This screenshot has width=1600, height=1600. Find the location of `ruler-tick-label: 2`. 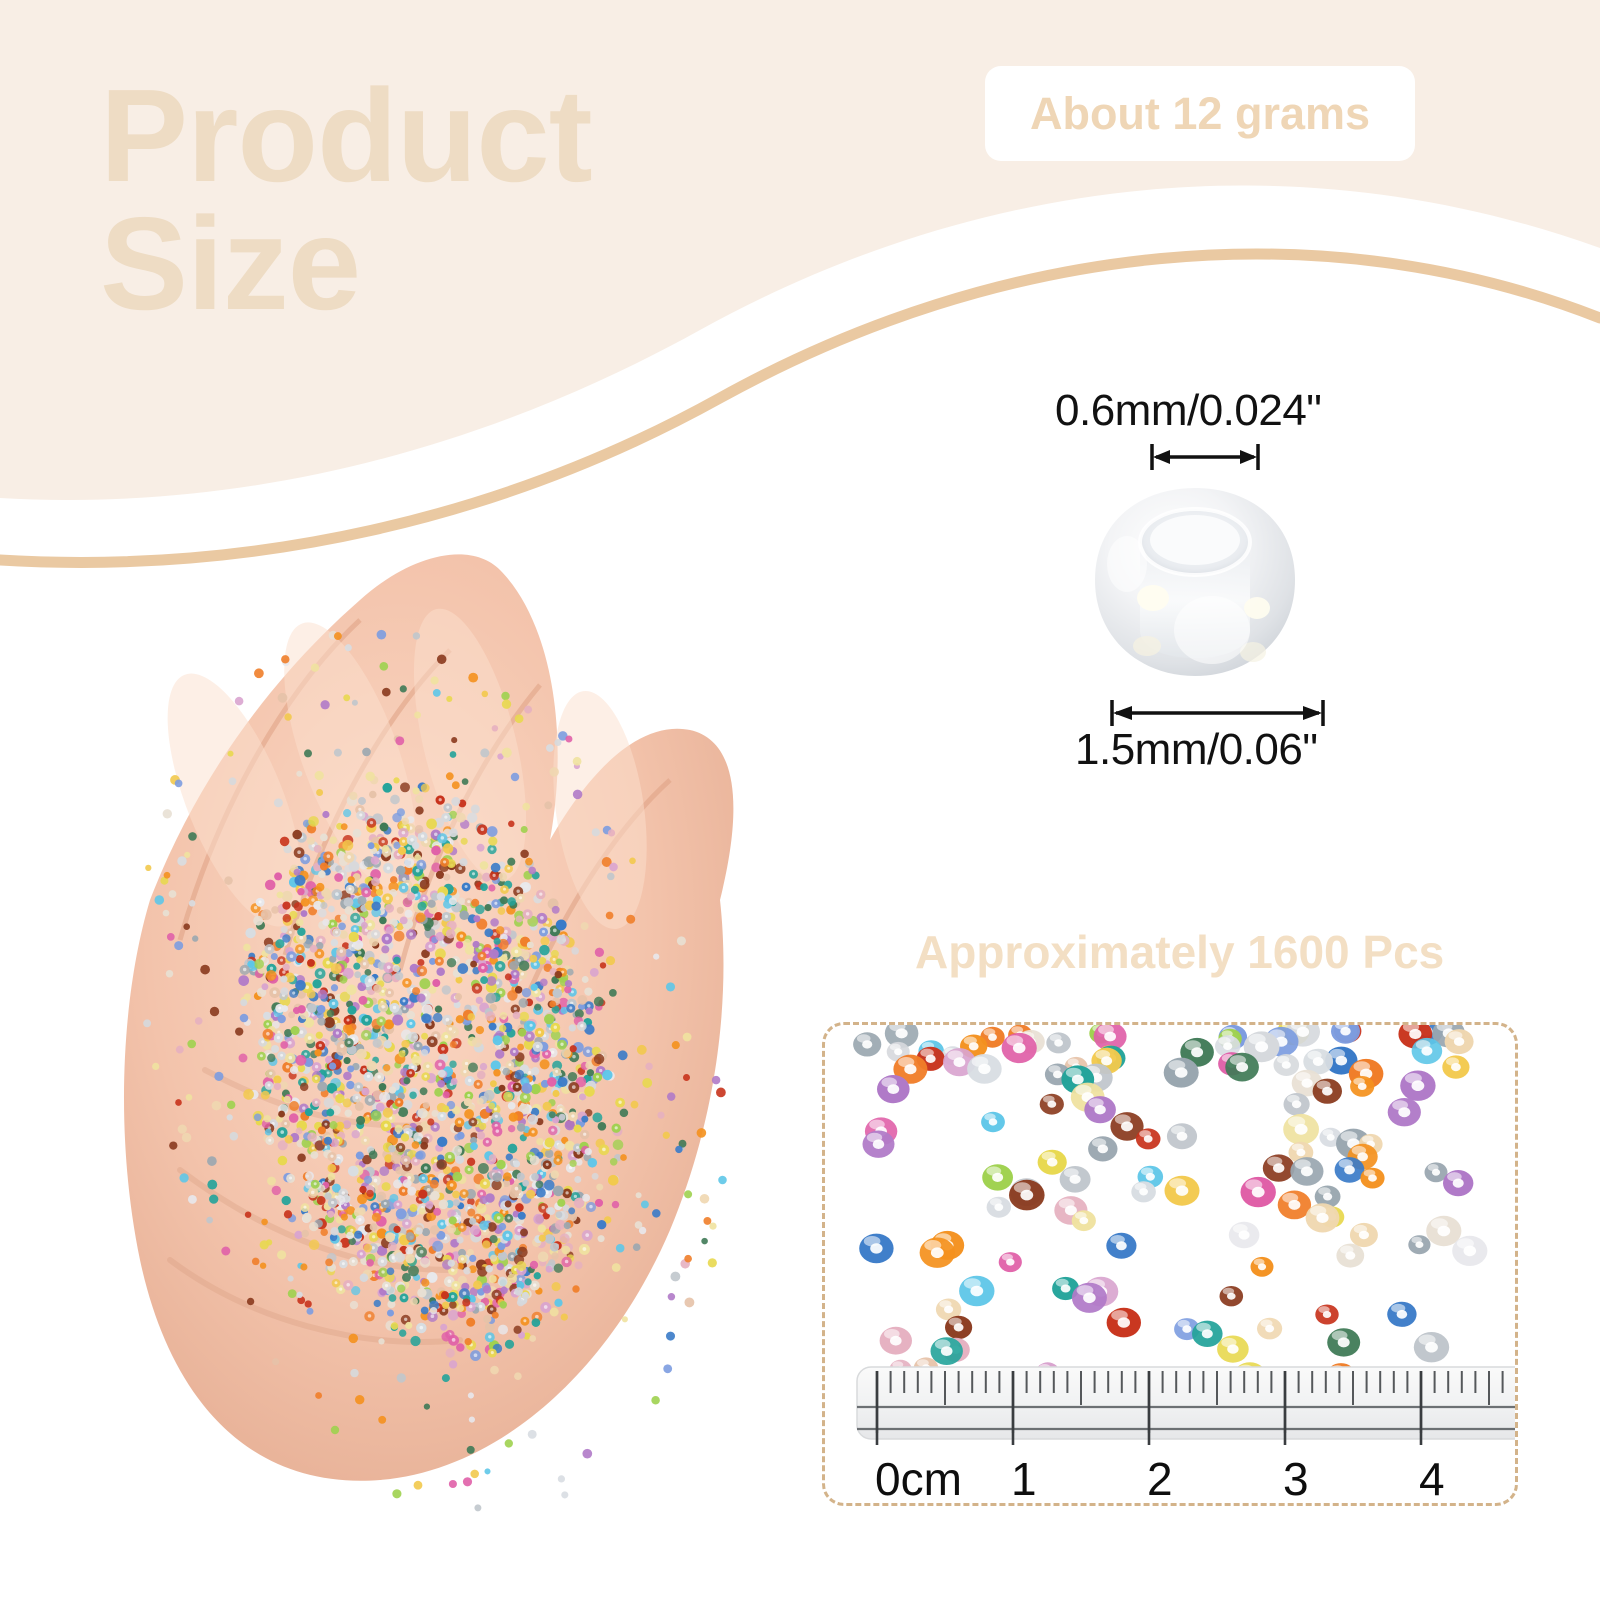

ruler-tick-label: 2 is located at coordinates (1160, 1478).